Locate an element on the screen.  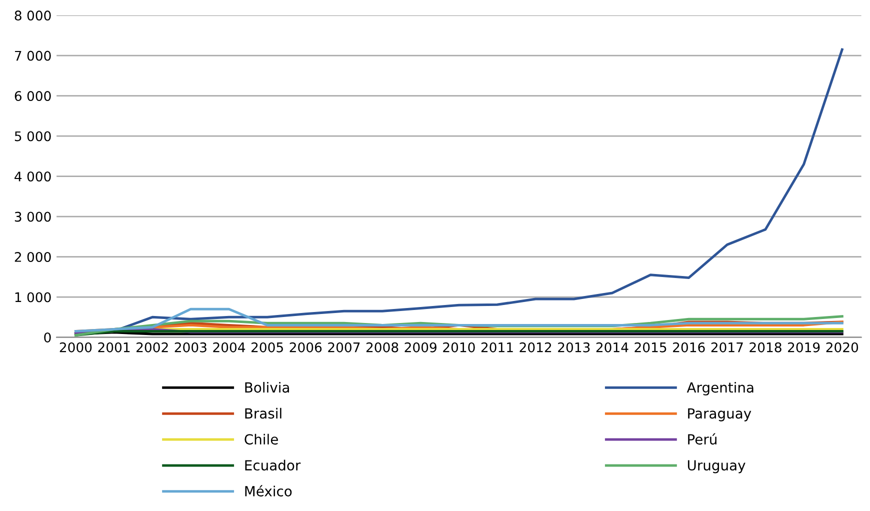
legend-label: Bolivia is located at coordinates (267, 387).